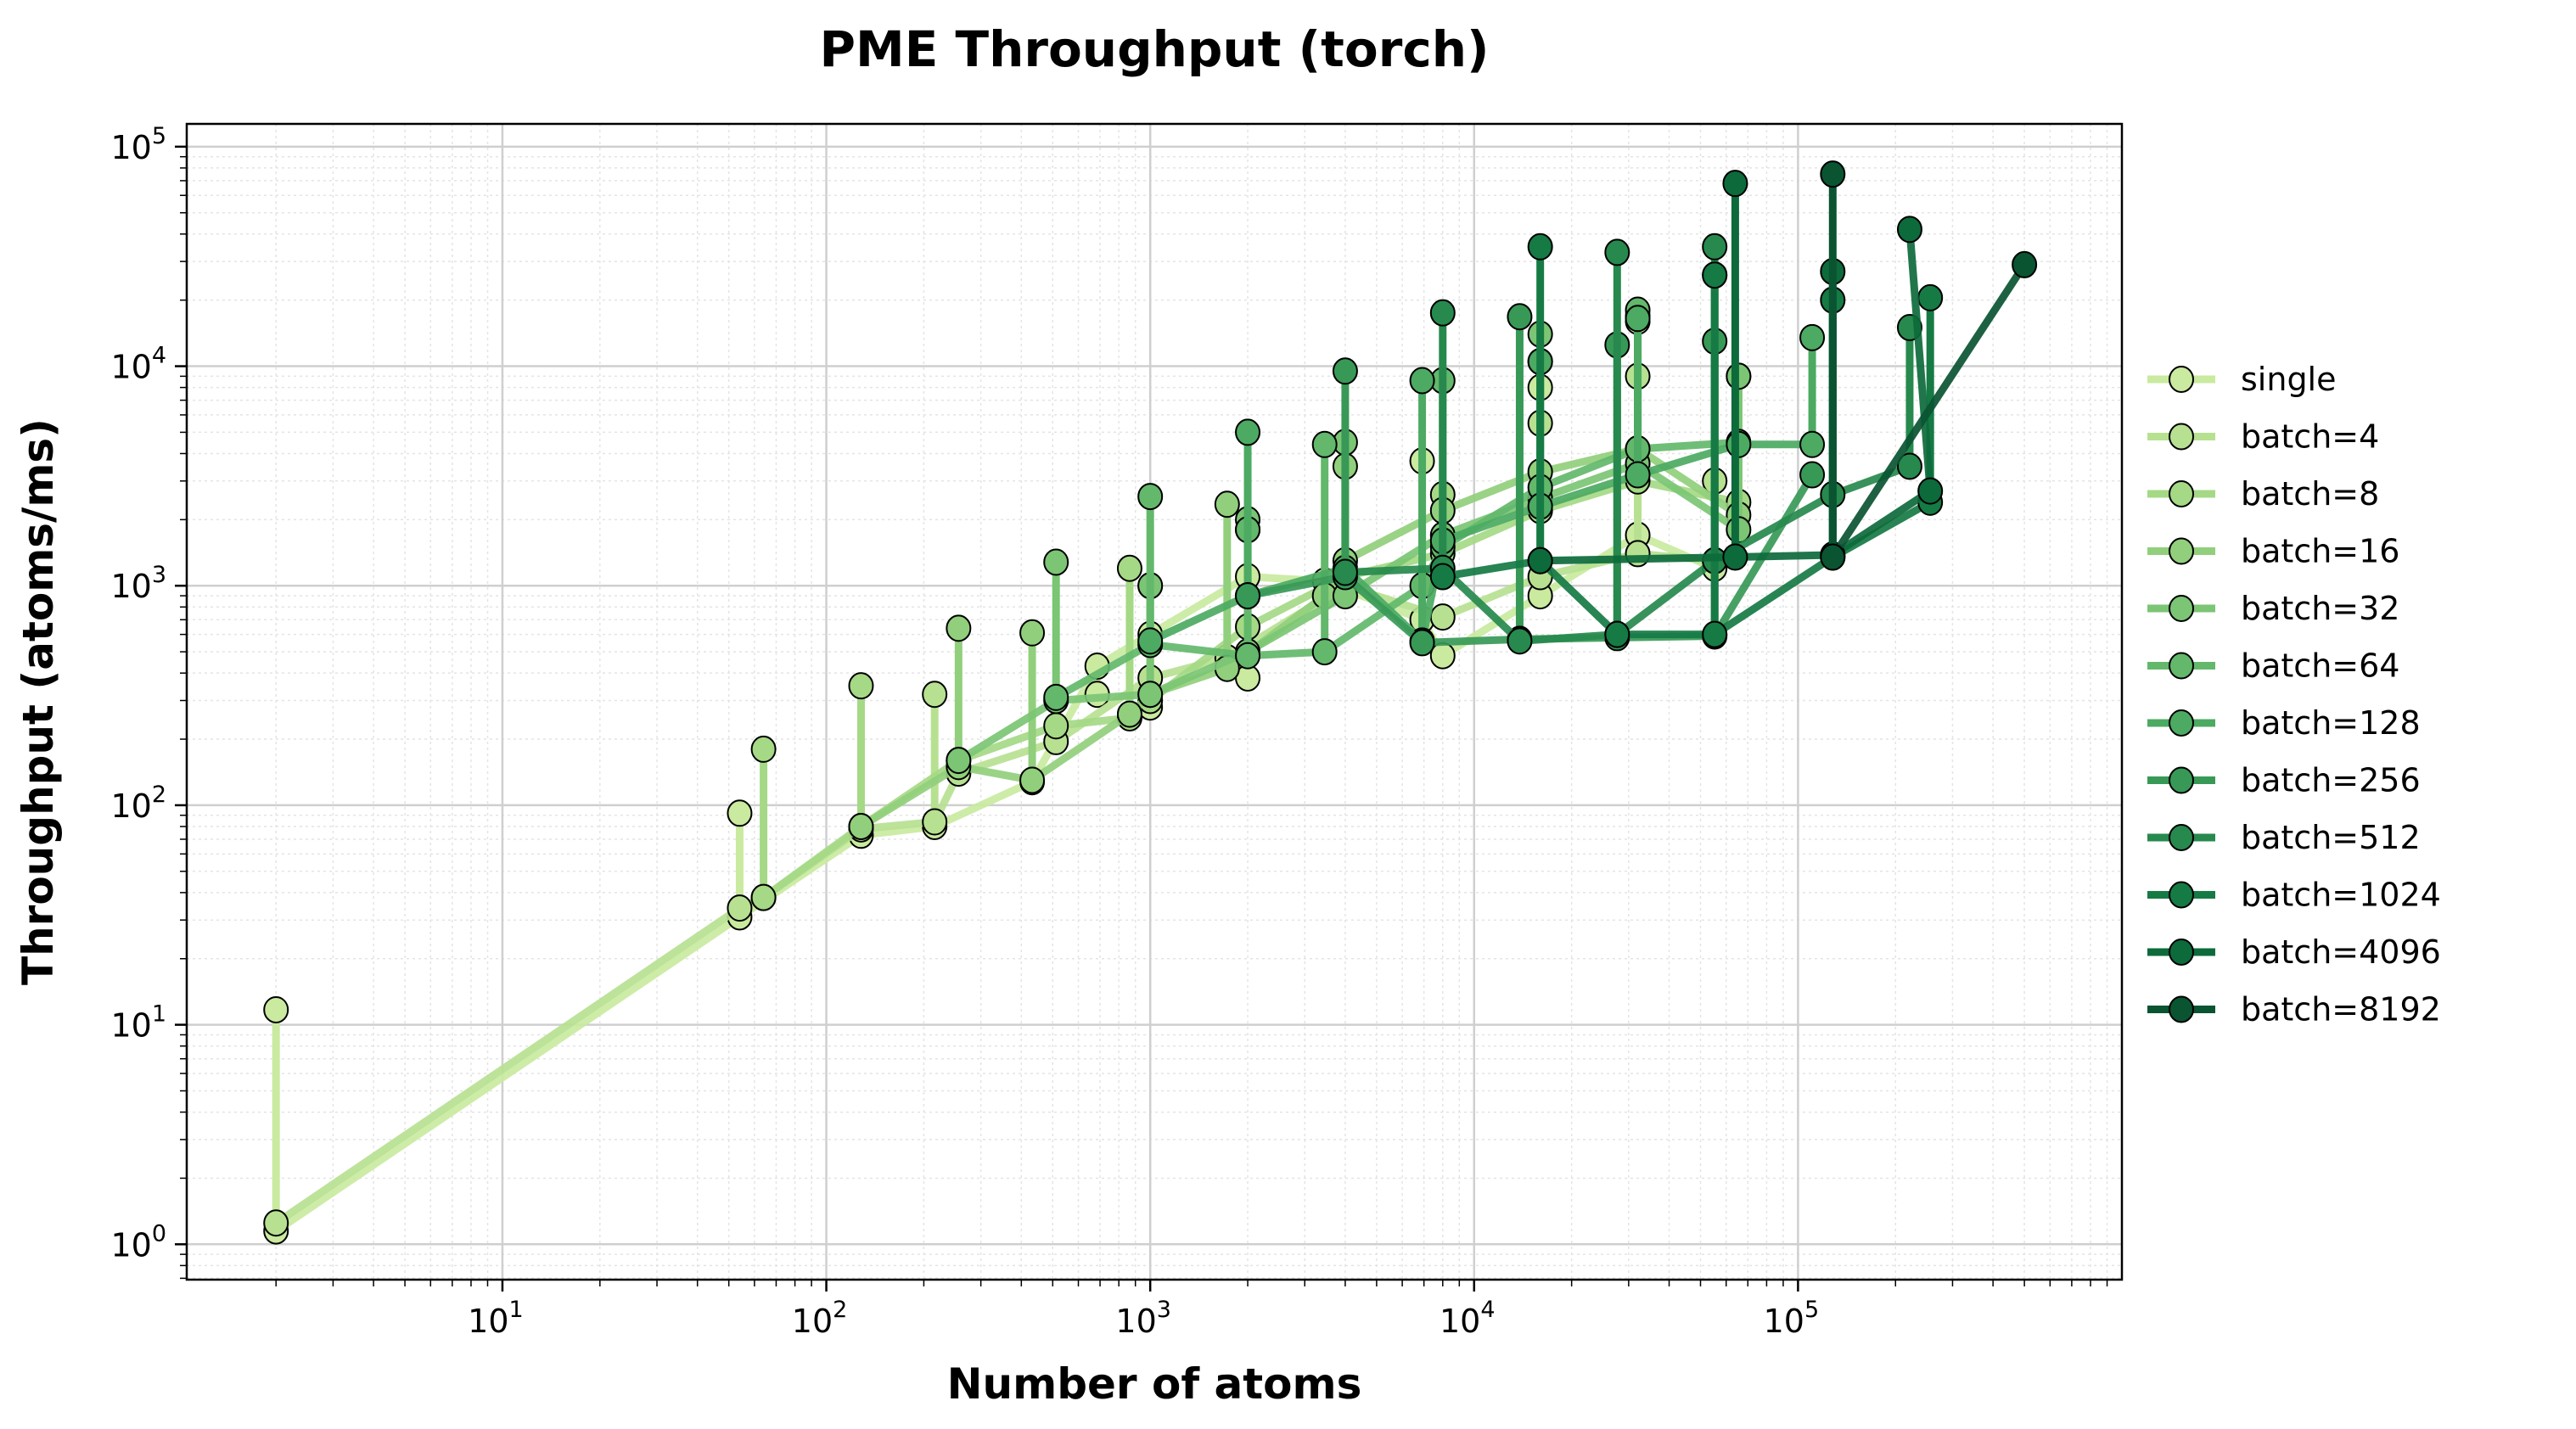 The height and width of the screenshot is (1429, 2576). I want to click on legend-item: batch=64, so click(2273, 666).